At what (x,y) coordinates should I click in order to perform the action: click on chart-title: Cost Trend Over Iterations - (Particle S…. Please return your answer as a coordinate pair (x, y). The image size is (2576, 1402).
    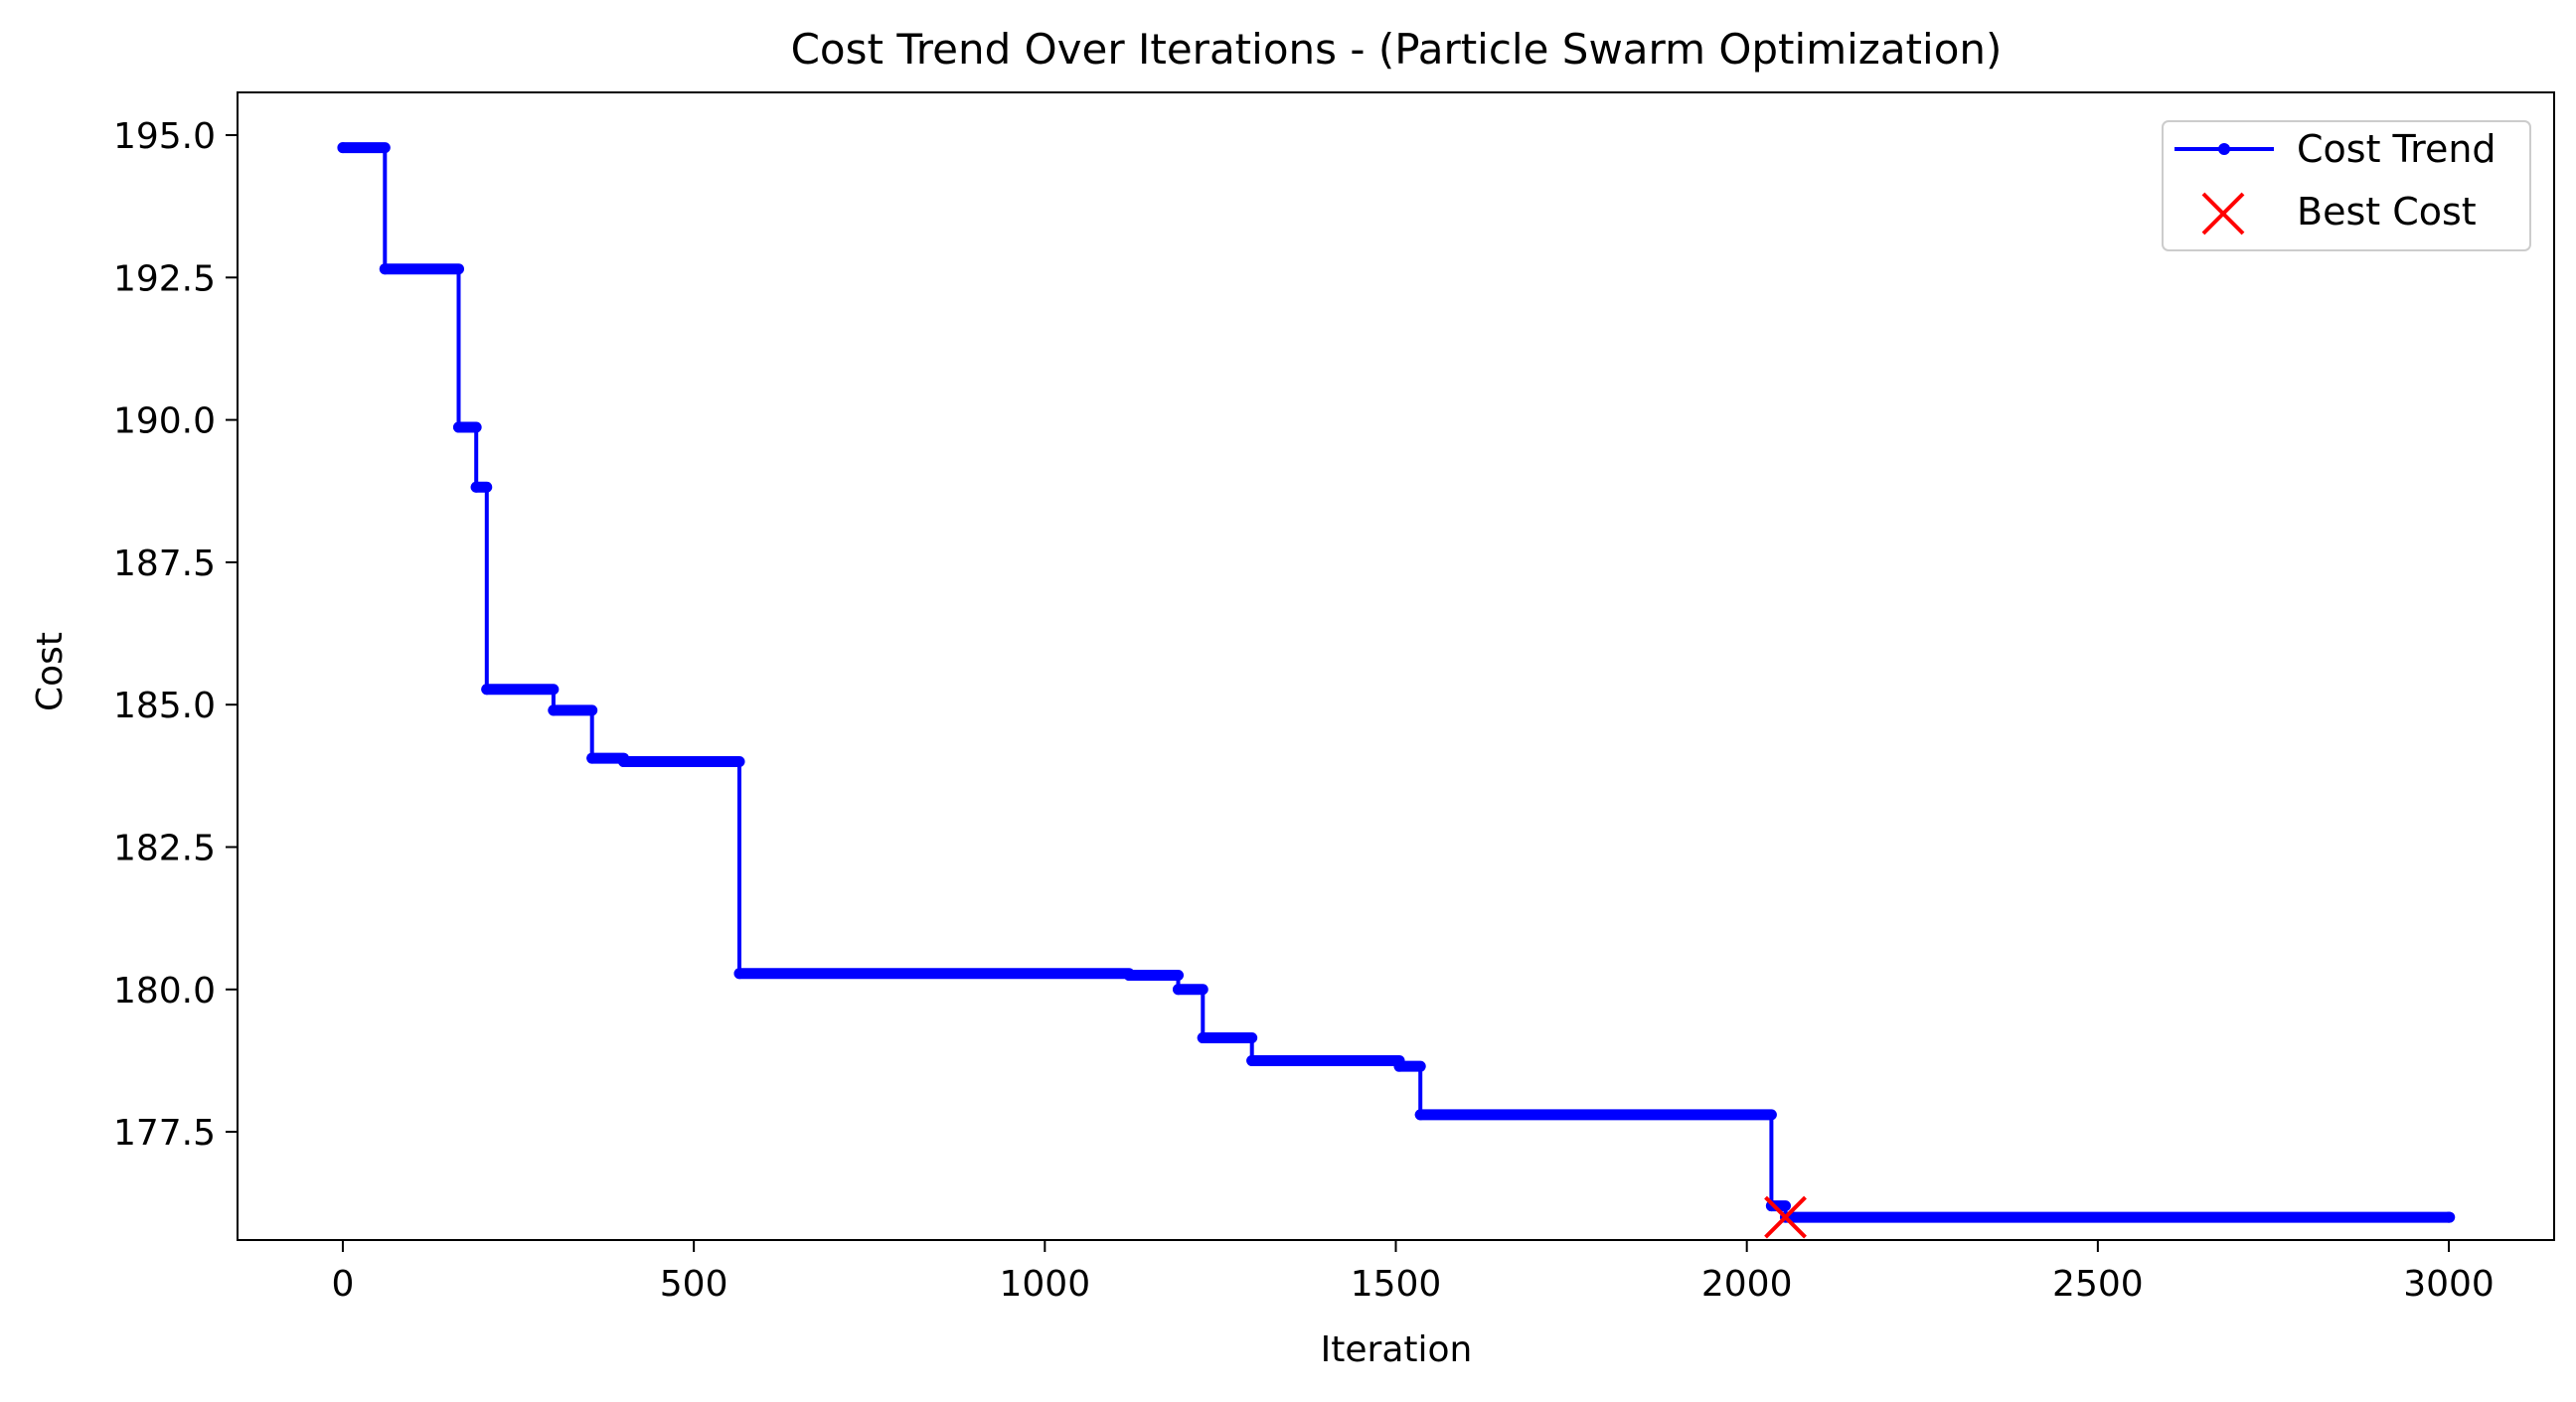
    Looking at the image, I should click on (1397, 49).